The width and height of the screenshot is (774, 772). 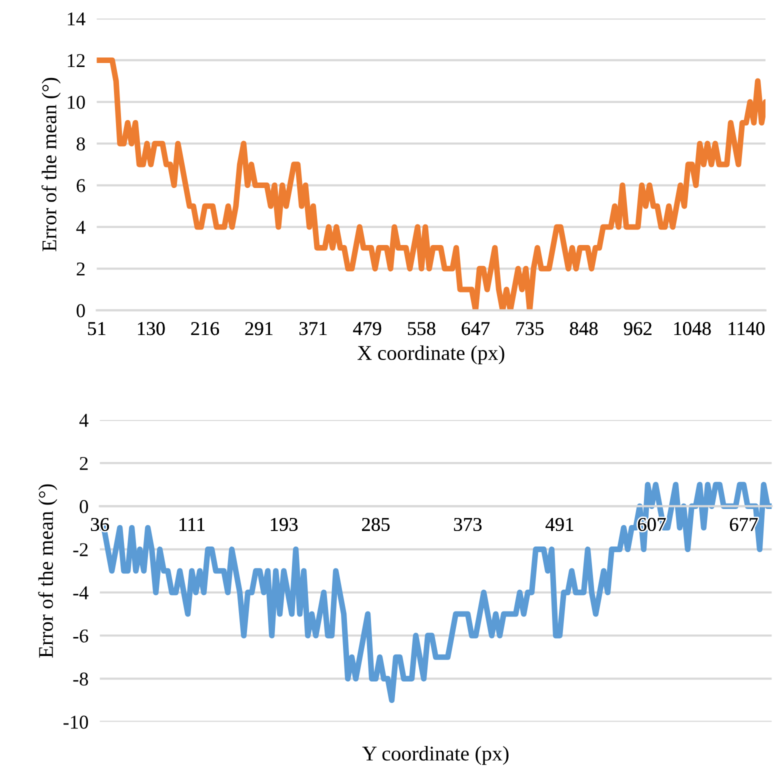 I want to click on x-tick-label: 371, so click(x=313, y=329).